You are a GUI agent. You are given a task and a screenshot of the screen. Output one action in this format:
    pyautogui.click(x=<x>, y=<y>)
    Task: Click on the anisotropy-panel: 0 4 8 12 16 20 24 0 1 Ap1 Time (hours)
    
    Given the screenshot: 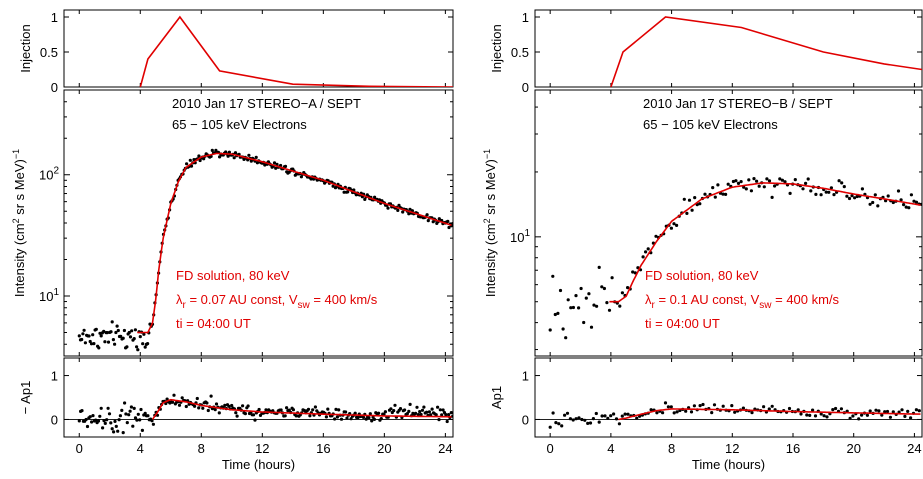 What is the action you would take?
    pyautogui.click(x=706, y=414)
    